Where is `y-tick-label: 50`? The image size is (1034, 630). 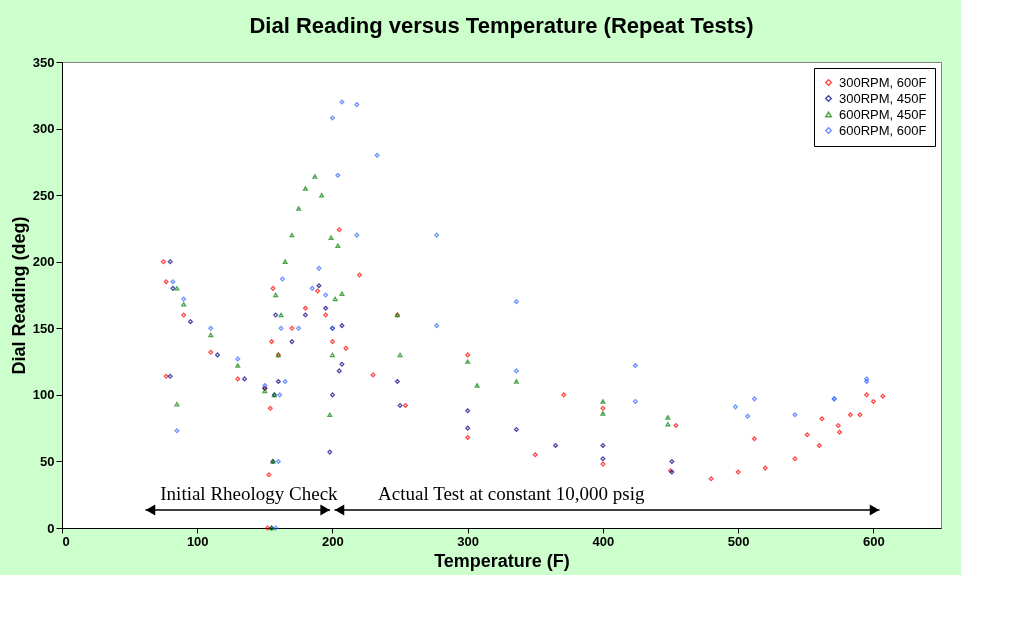 y-tick-label: 50 is located at coordinates (47, 461).